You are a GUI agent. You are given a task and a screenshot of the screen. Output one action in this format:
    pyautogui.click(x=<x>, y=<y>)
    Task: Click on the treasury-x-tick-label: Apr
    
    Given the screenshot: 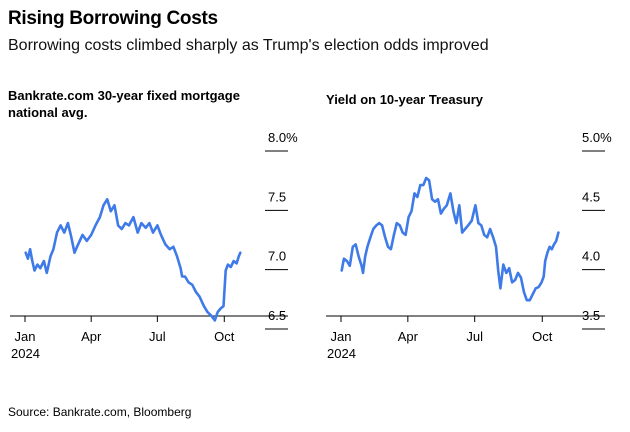 What is the action you would take?
    pyautogui.click(x=408, y=336)
    